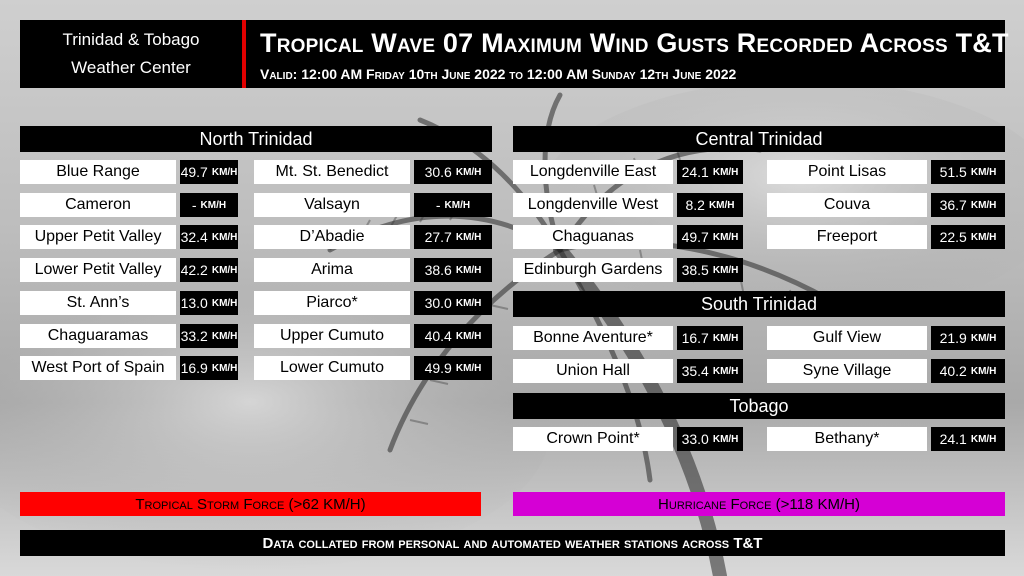 The width and height of the screenshot is (1024, 576). I want to click on station-gust-value: 32.4 KM/H, so click(209, 237).